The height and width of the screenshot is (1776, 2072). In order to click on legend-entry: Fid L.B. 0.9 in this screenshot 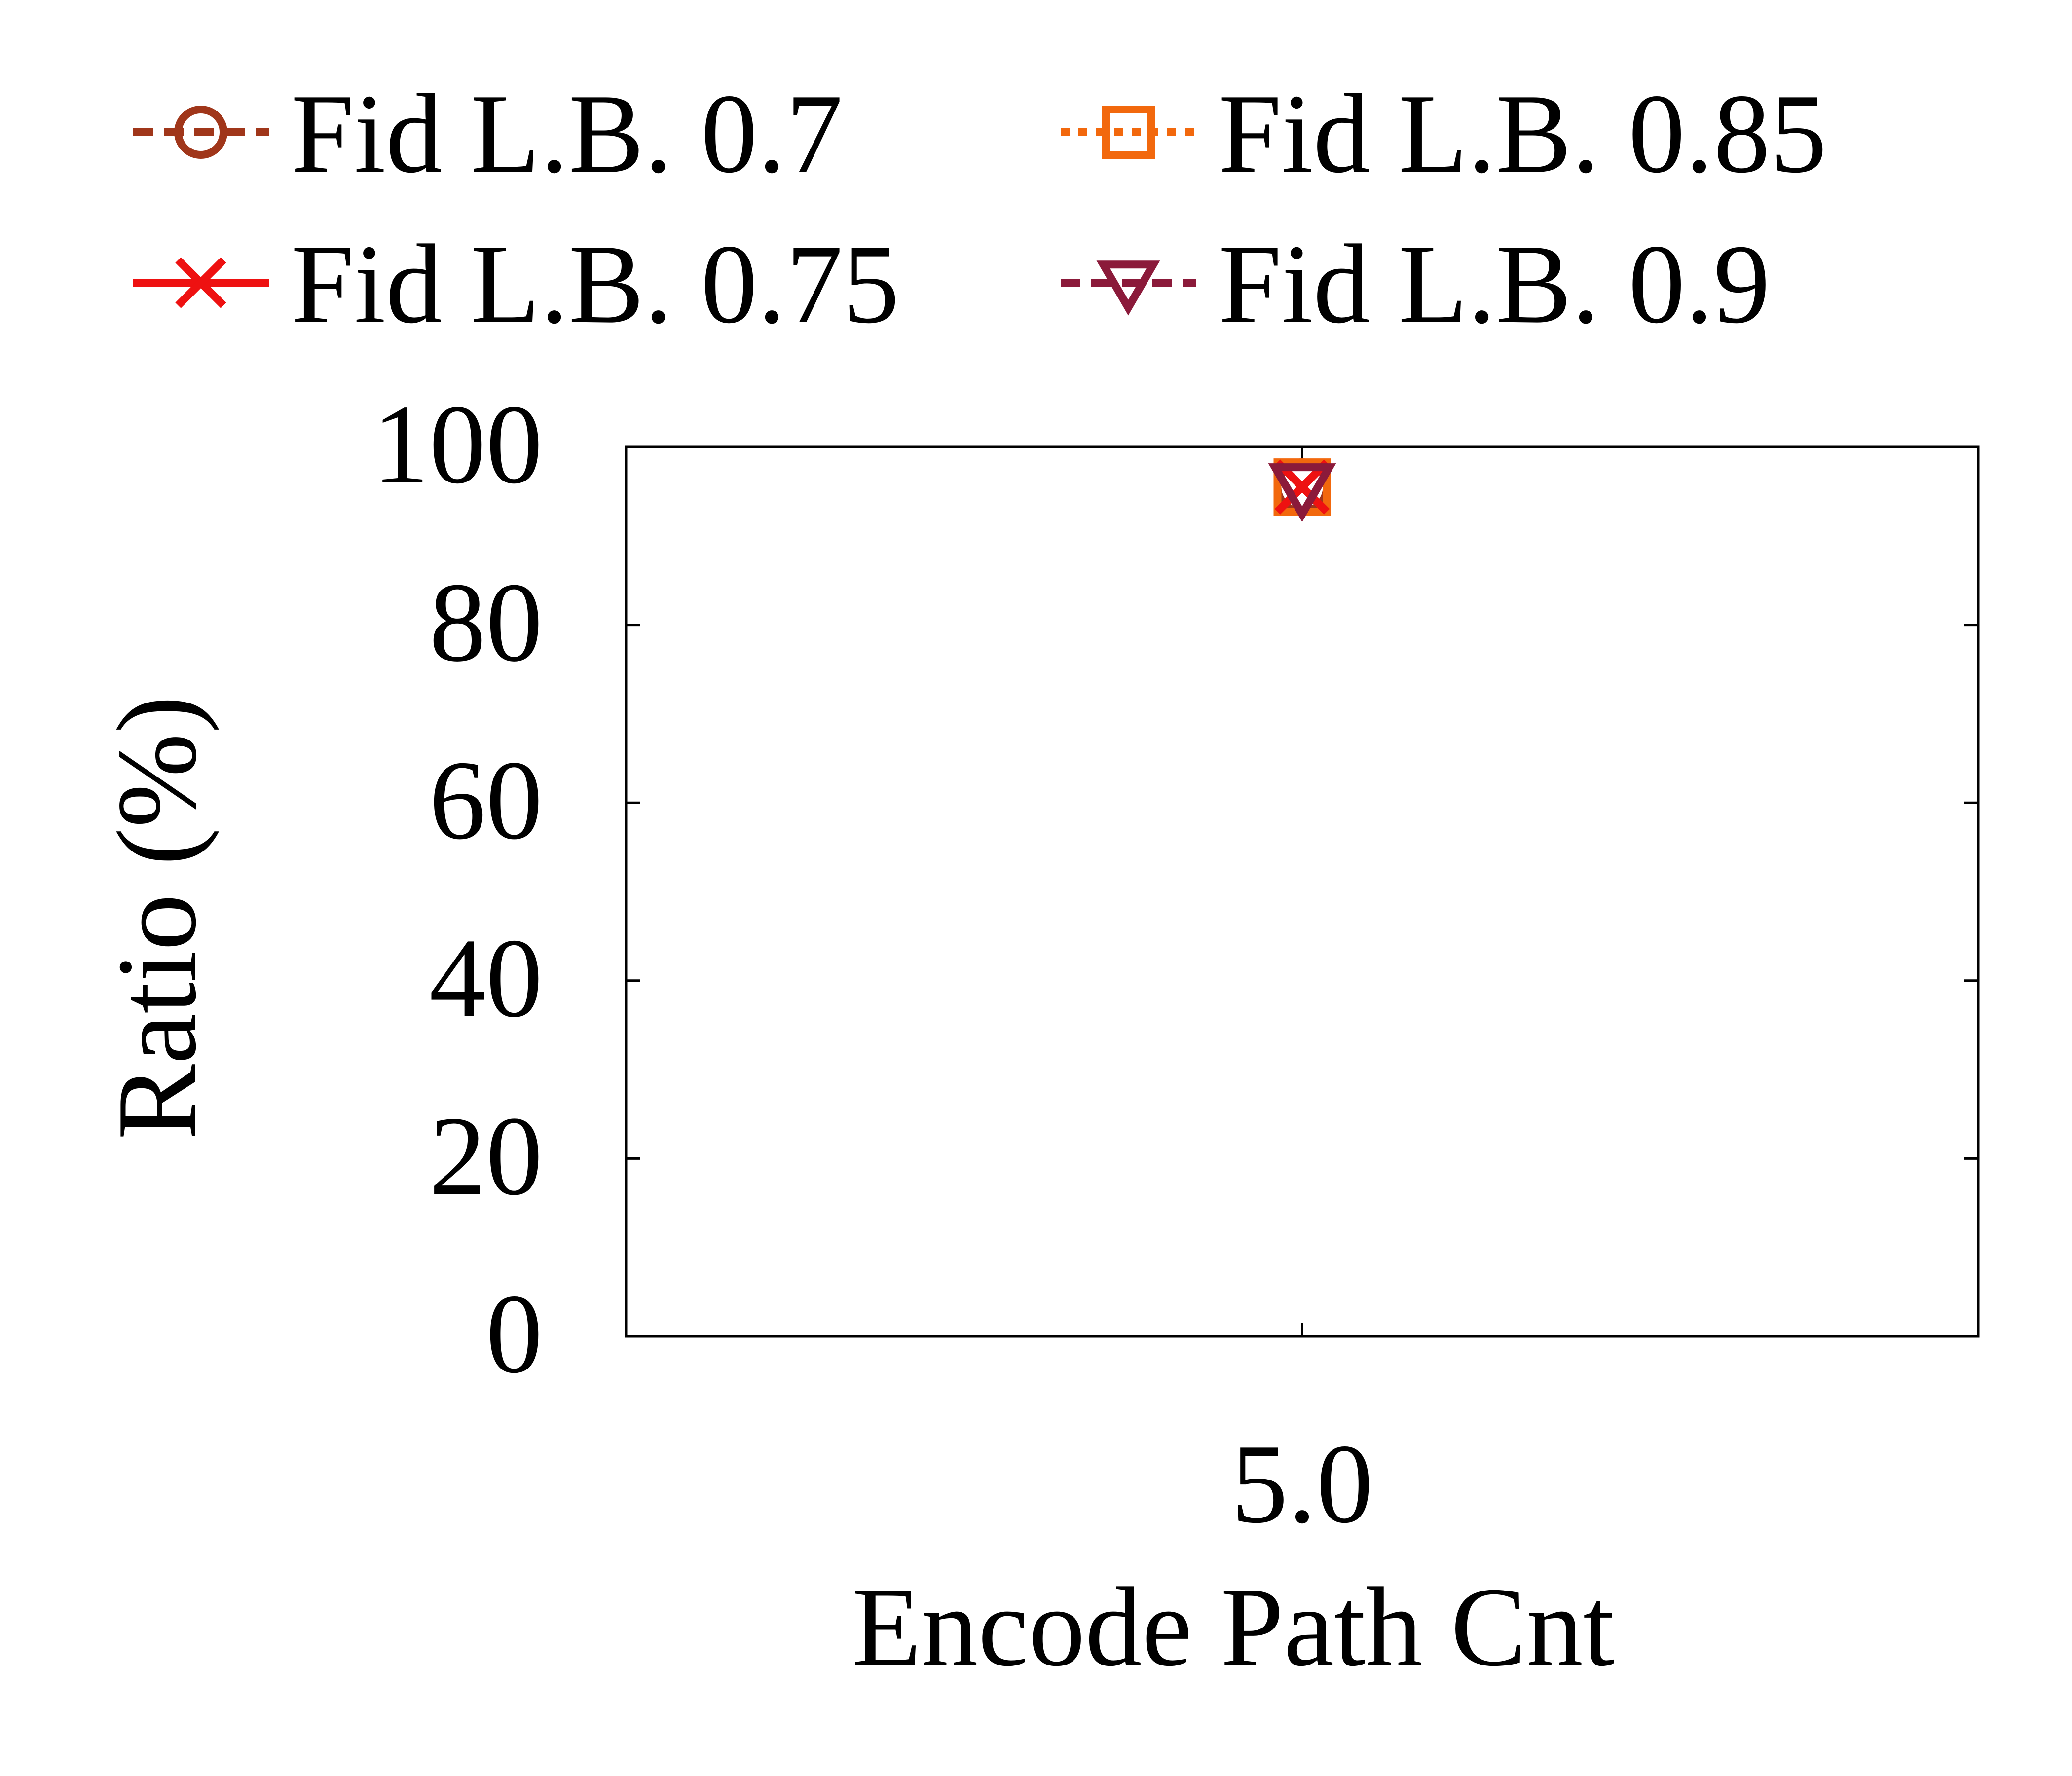, I will do `click(1416, 284)`.